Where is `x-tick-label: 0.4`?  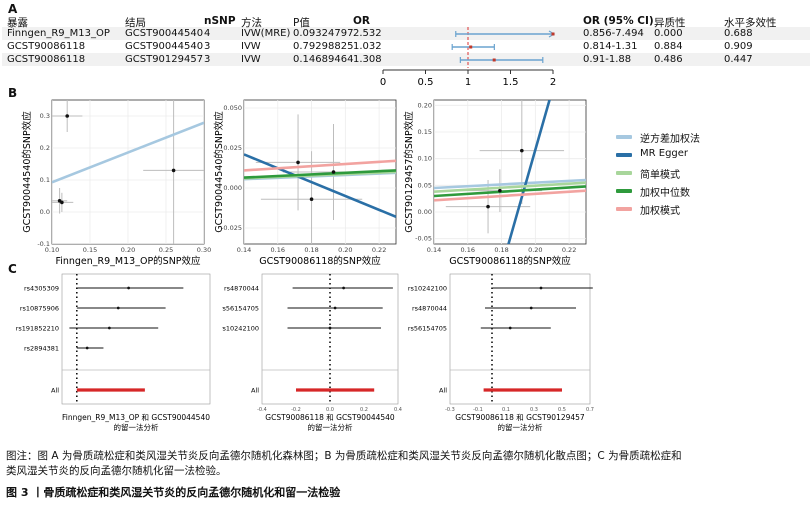
x-tick-label: 0.4 is located at coordinates (398, 410).